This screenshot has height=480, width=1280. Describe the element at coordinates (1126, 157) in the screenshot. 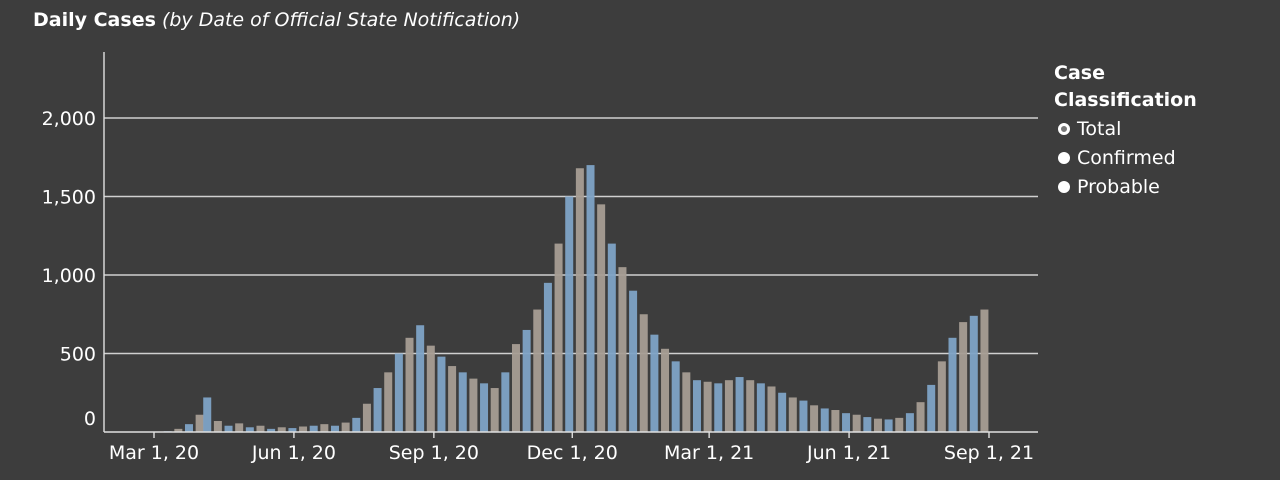

I see `legend-option-label: Confirmed` at that location.